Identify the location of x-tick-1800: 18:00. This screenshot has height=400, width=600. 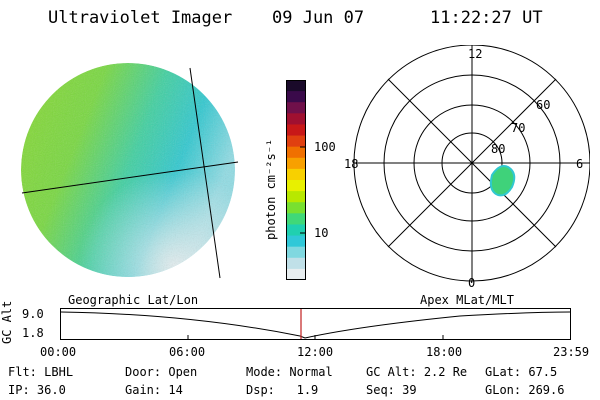
(444, 352).